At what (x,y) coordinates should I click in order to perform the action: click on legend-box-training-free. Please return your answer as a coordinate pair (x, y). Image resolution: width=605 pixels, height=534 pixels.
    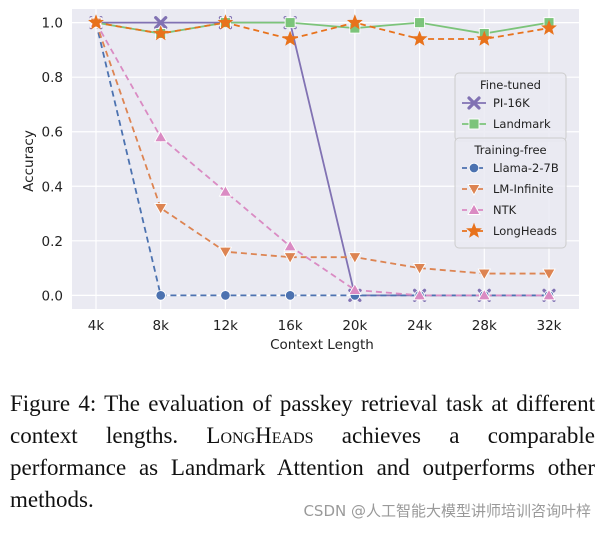
    Looking at the image, I should click on (510, 193).